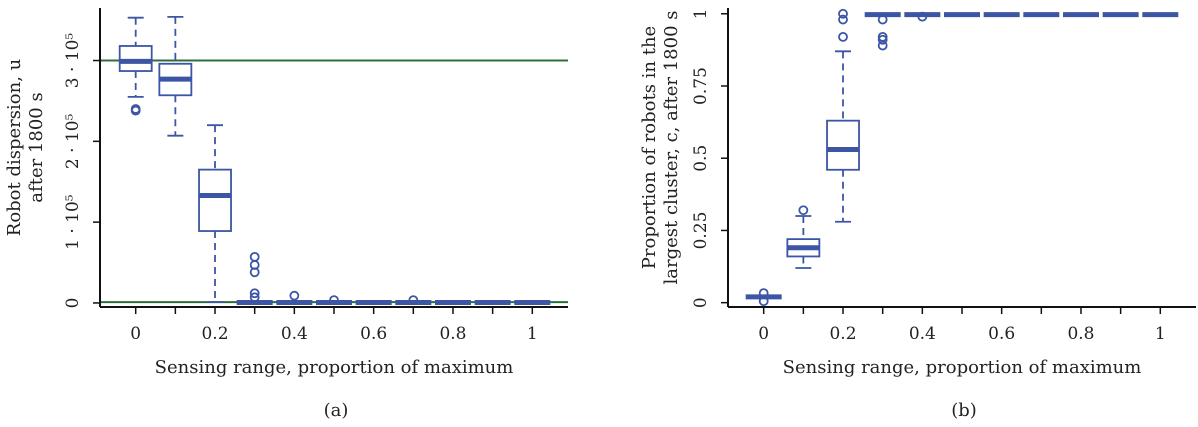 This screenshot has width=1198, height=427. Describe the element at coordinates (701, 13) in the screenshot. I see `y-tick-label: 1` at that location.